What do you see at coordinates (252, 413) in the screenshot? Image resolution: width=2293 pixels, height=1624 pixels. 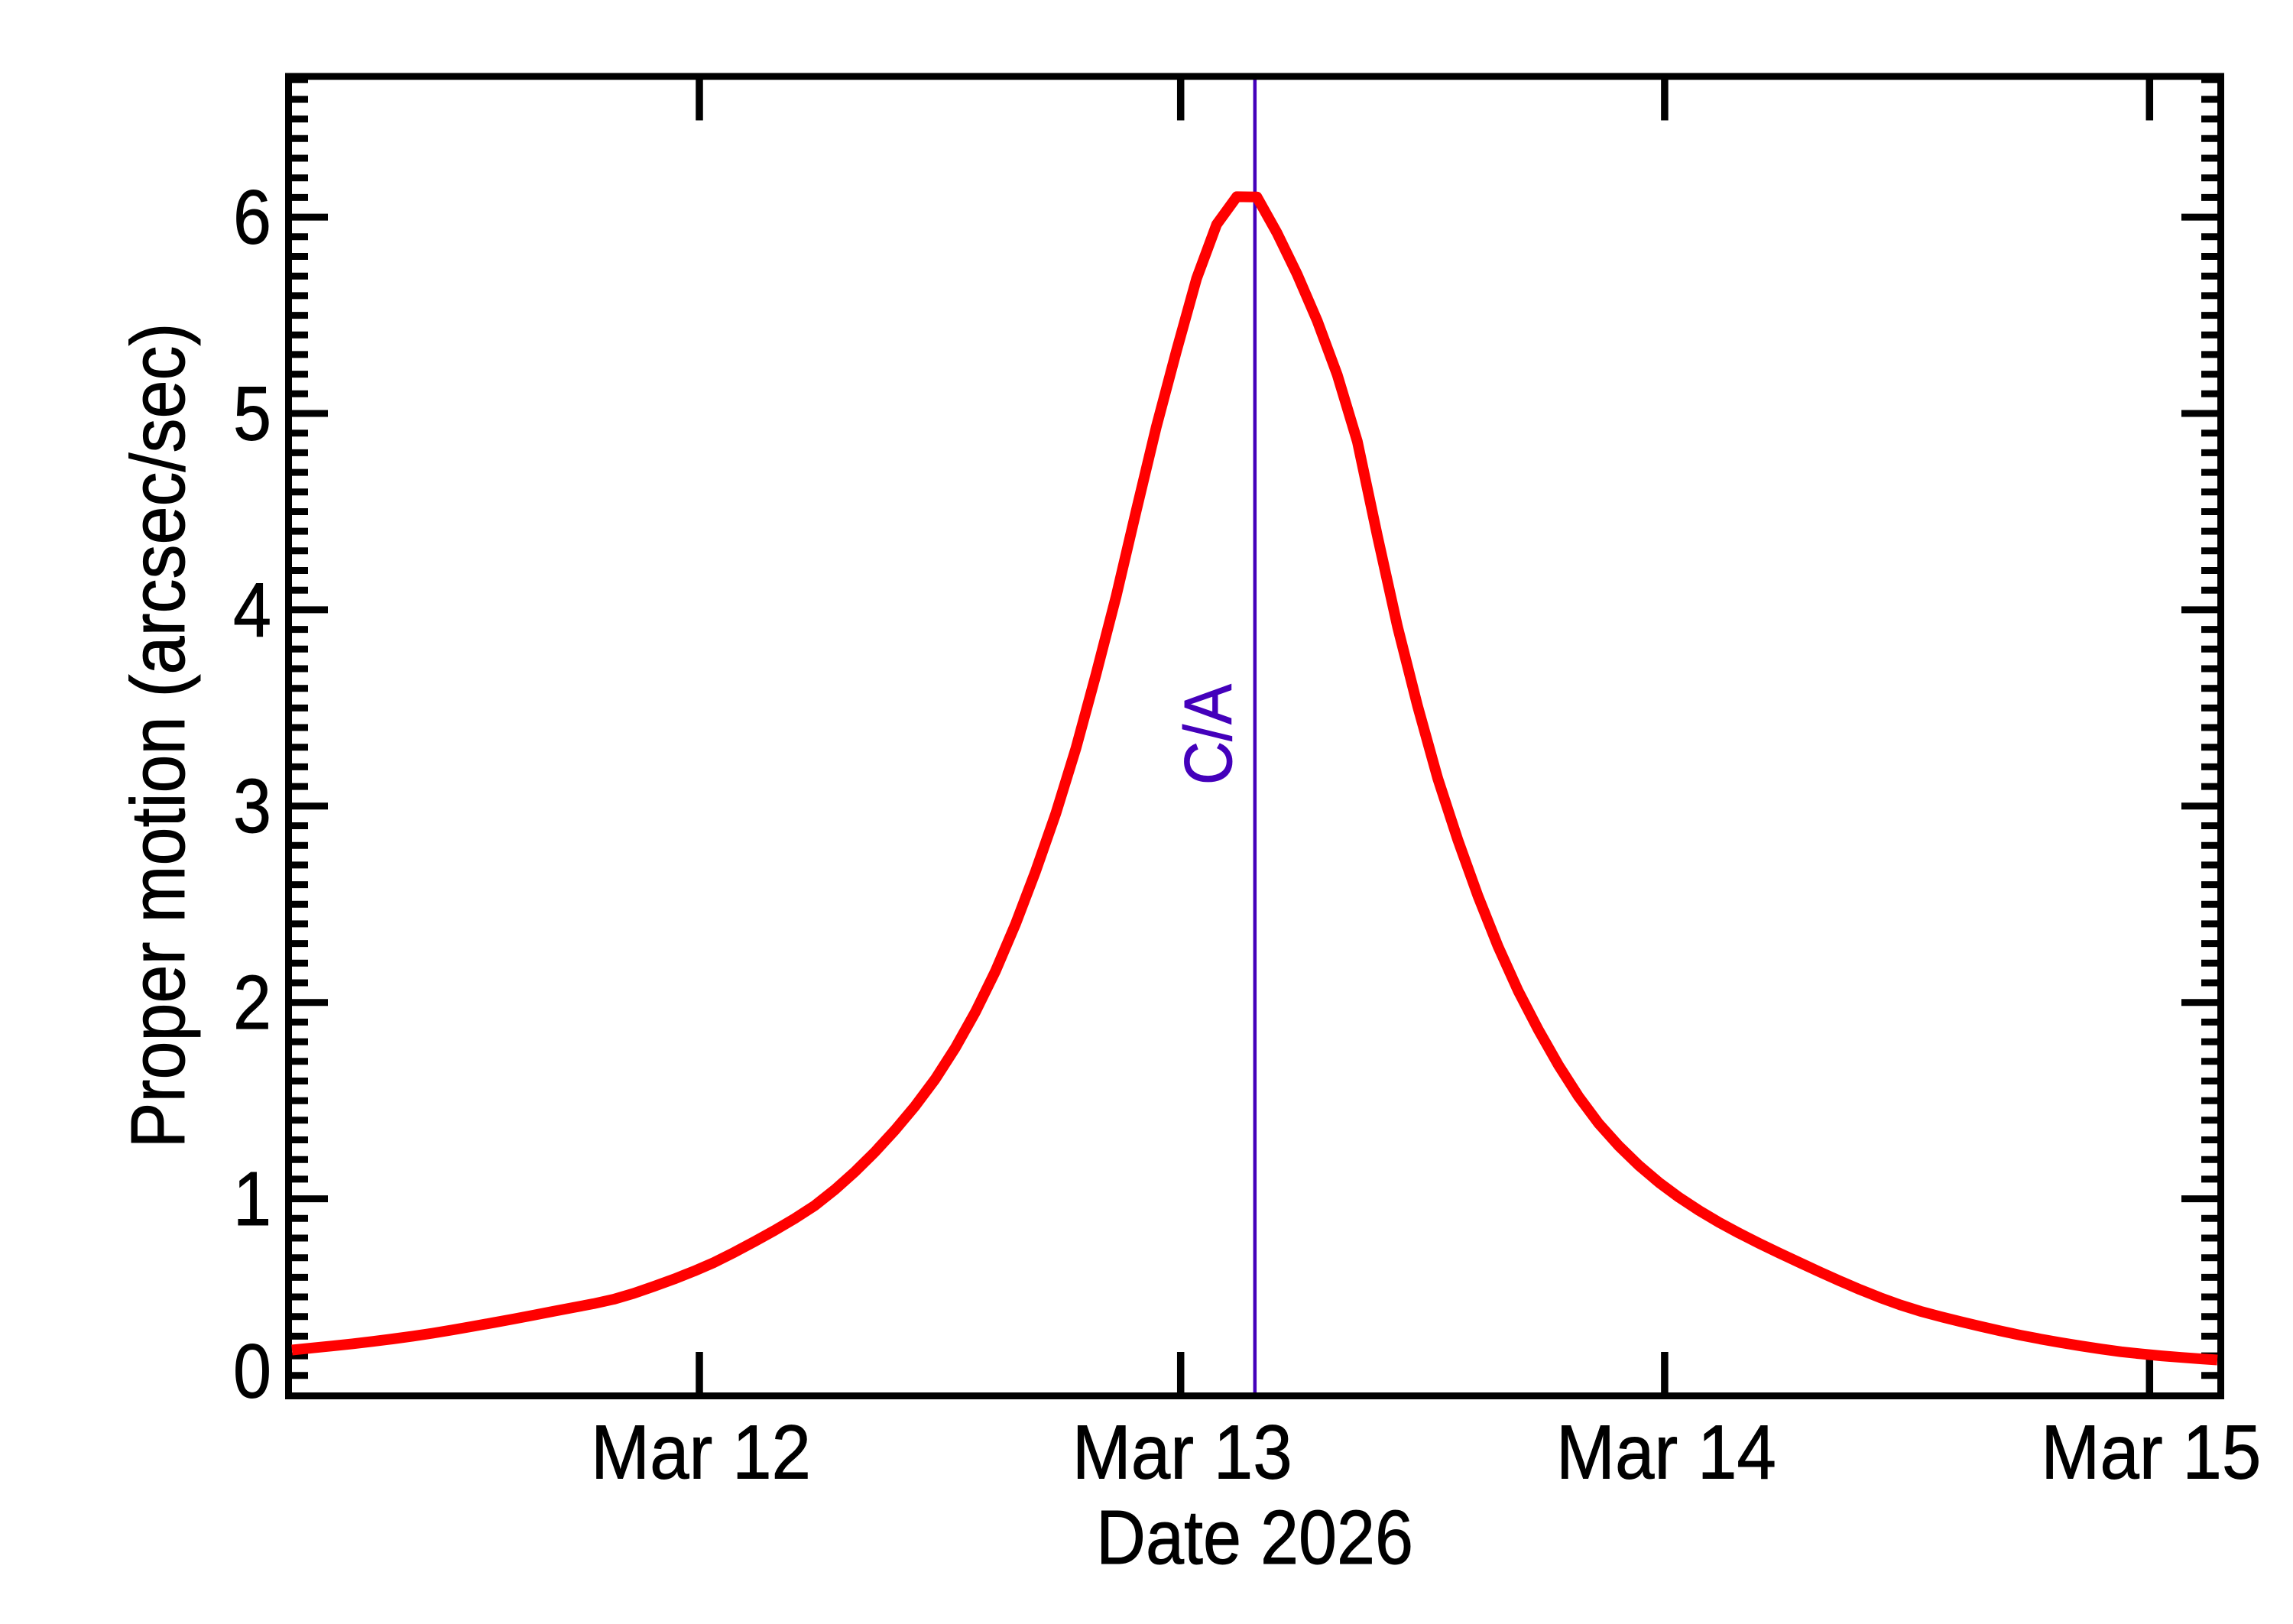 I see `svg-text: 5` at bounding box center [252, 413].